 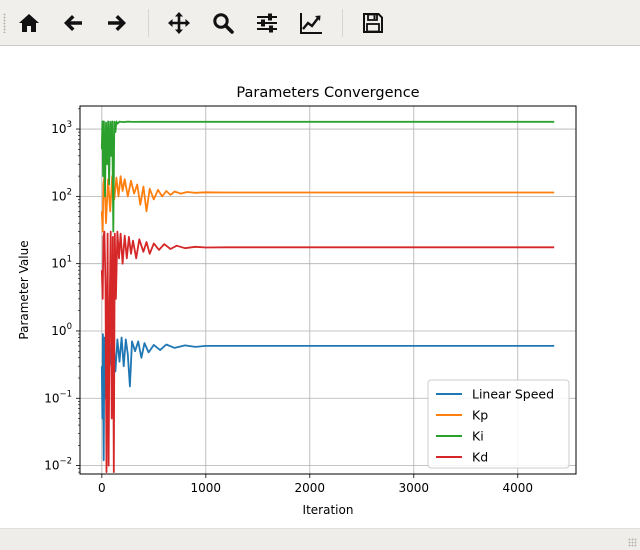 What do you see at coordinates (61, 128) in the screenshot?
I see `y-tick-label: 10³` at bounding box center [61, 128].